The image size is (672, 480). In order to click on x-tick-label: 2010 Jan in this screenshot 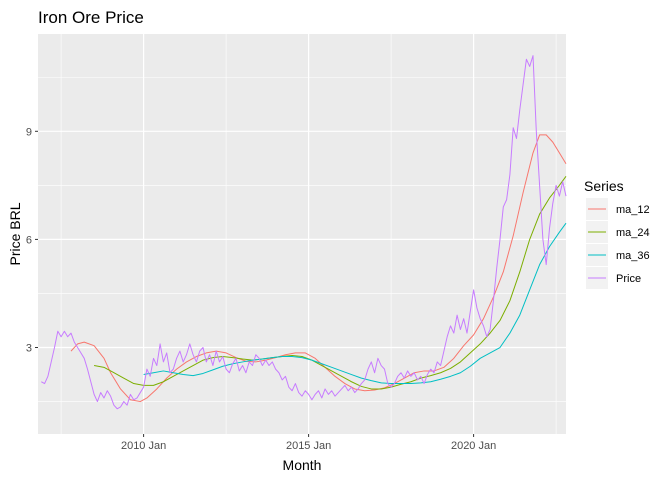, I will do `click(143, 446)`.